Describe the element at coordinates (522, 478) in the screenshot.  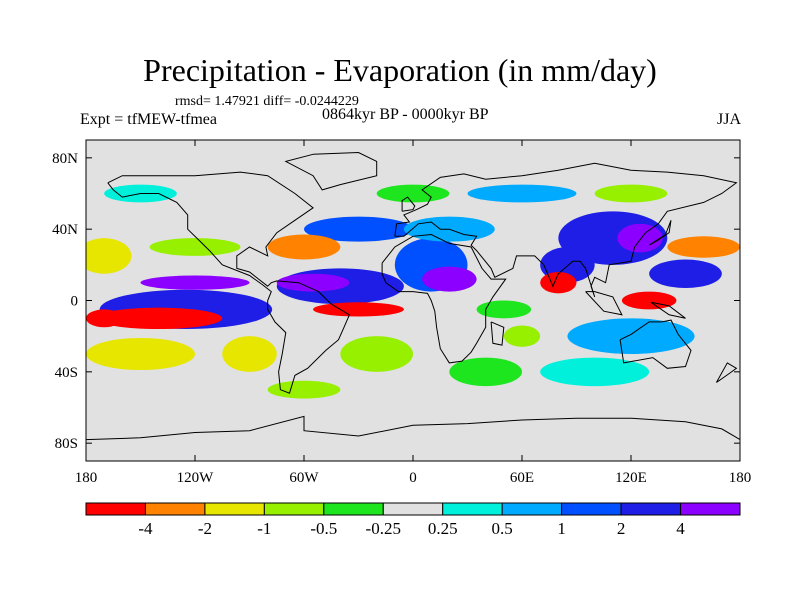
I see `lon-label: 60E` at that location.